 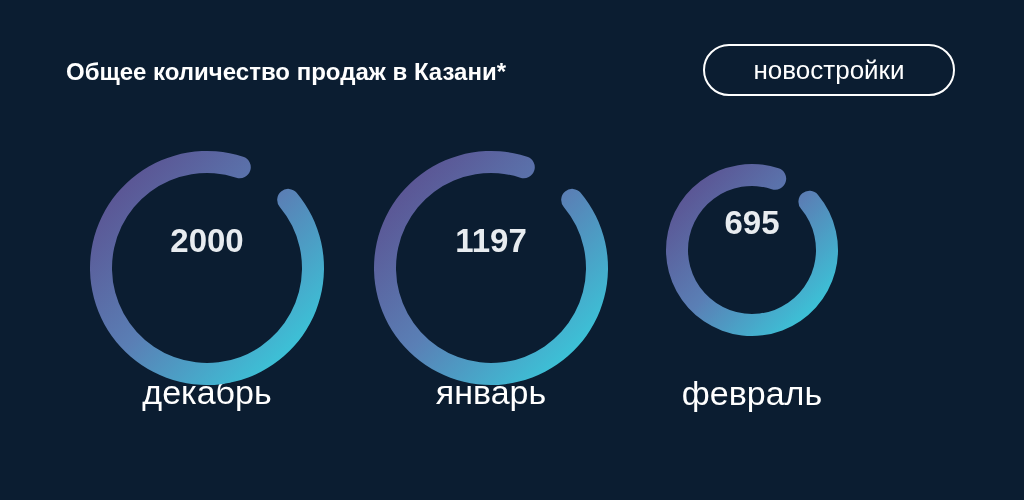 I want to click on data-label: 2000, so click(x=207, y=240).